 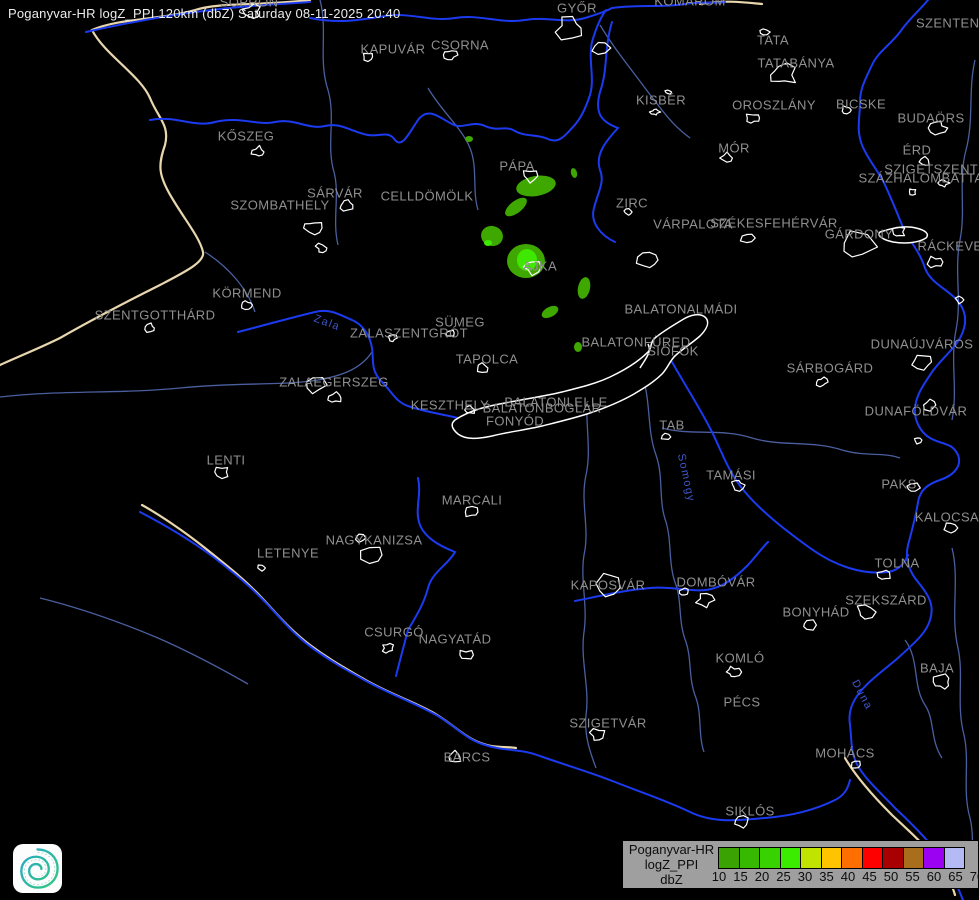 What do you see at coordinates (774, 105) in the screenshot?
I see `city-label: OROSZLÁNY` at bounding box center [774, 105].